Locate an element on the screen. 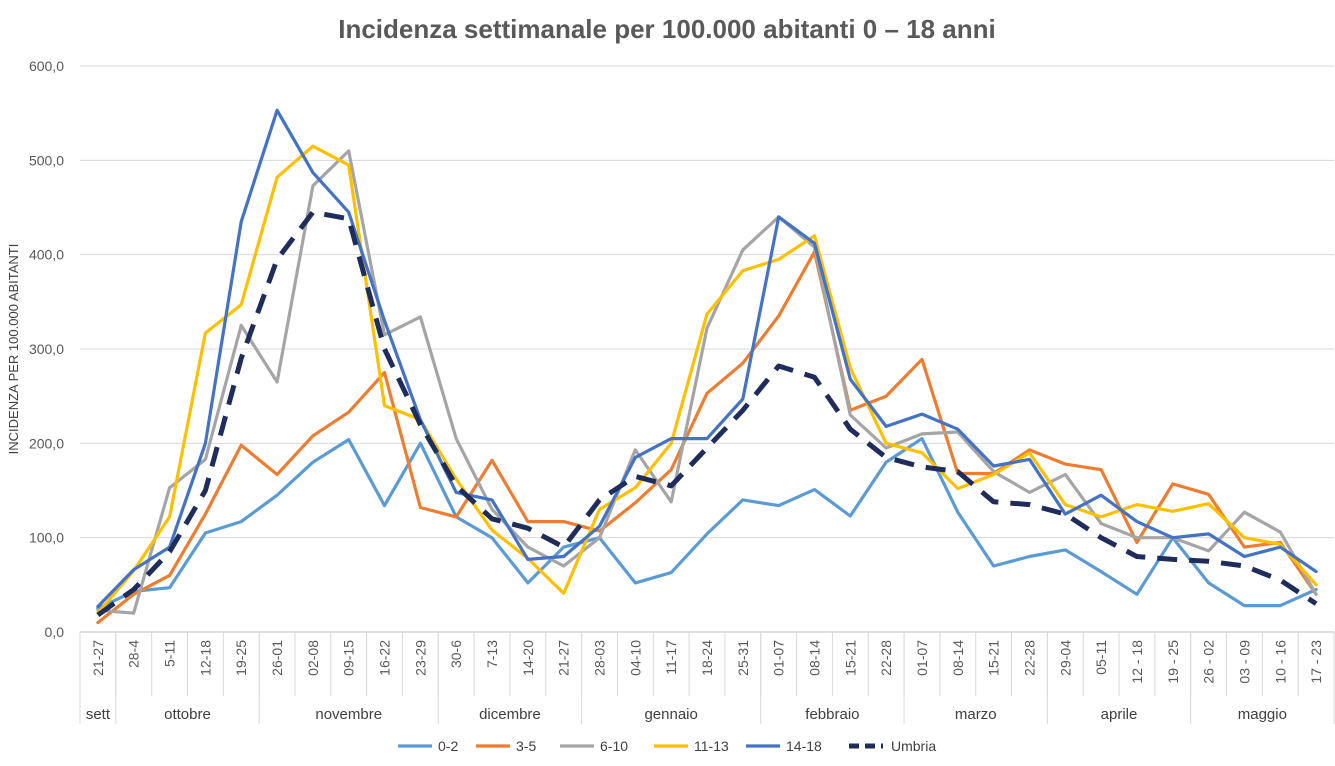 Image resolution: width=1335 pixels, height=766 pixels. x-tick-label: 30-6 is located at coordinates (456, 654).